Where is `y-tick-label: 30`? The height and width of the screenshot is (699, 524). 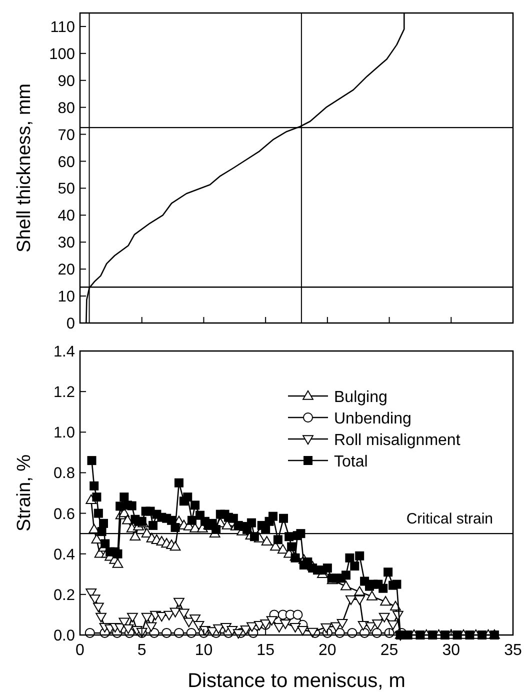
y-tick-label: 30 is located at coordinates (67, 243).